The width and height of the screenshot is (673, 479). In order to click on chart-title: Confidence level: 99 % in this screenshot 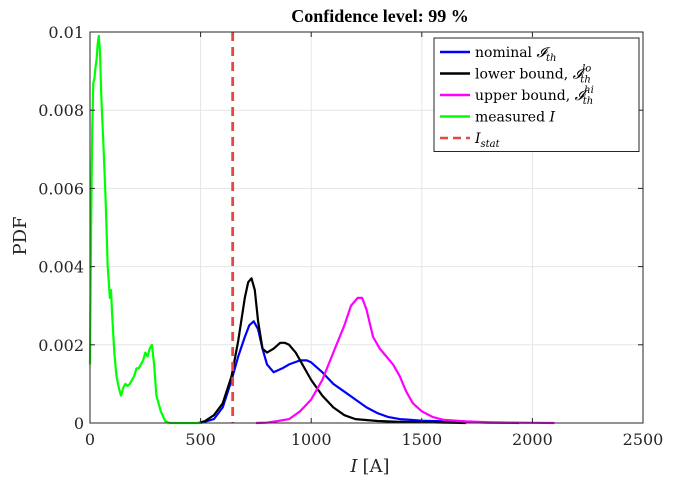, I will do `click(379, 16)`.